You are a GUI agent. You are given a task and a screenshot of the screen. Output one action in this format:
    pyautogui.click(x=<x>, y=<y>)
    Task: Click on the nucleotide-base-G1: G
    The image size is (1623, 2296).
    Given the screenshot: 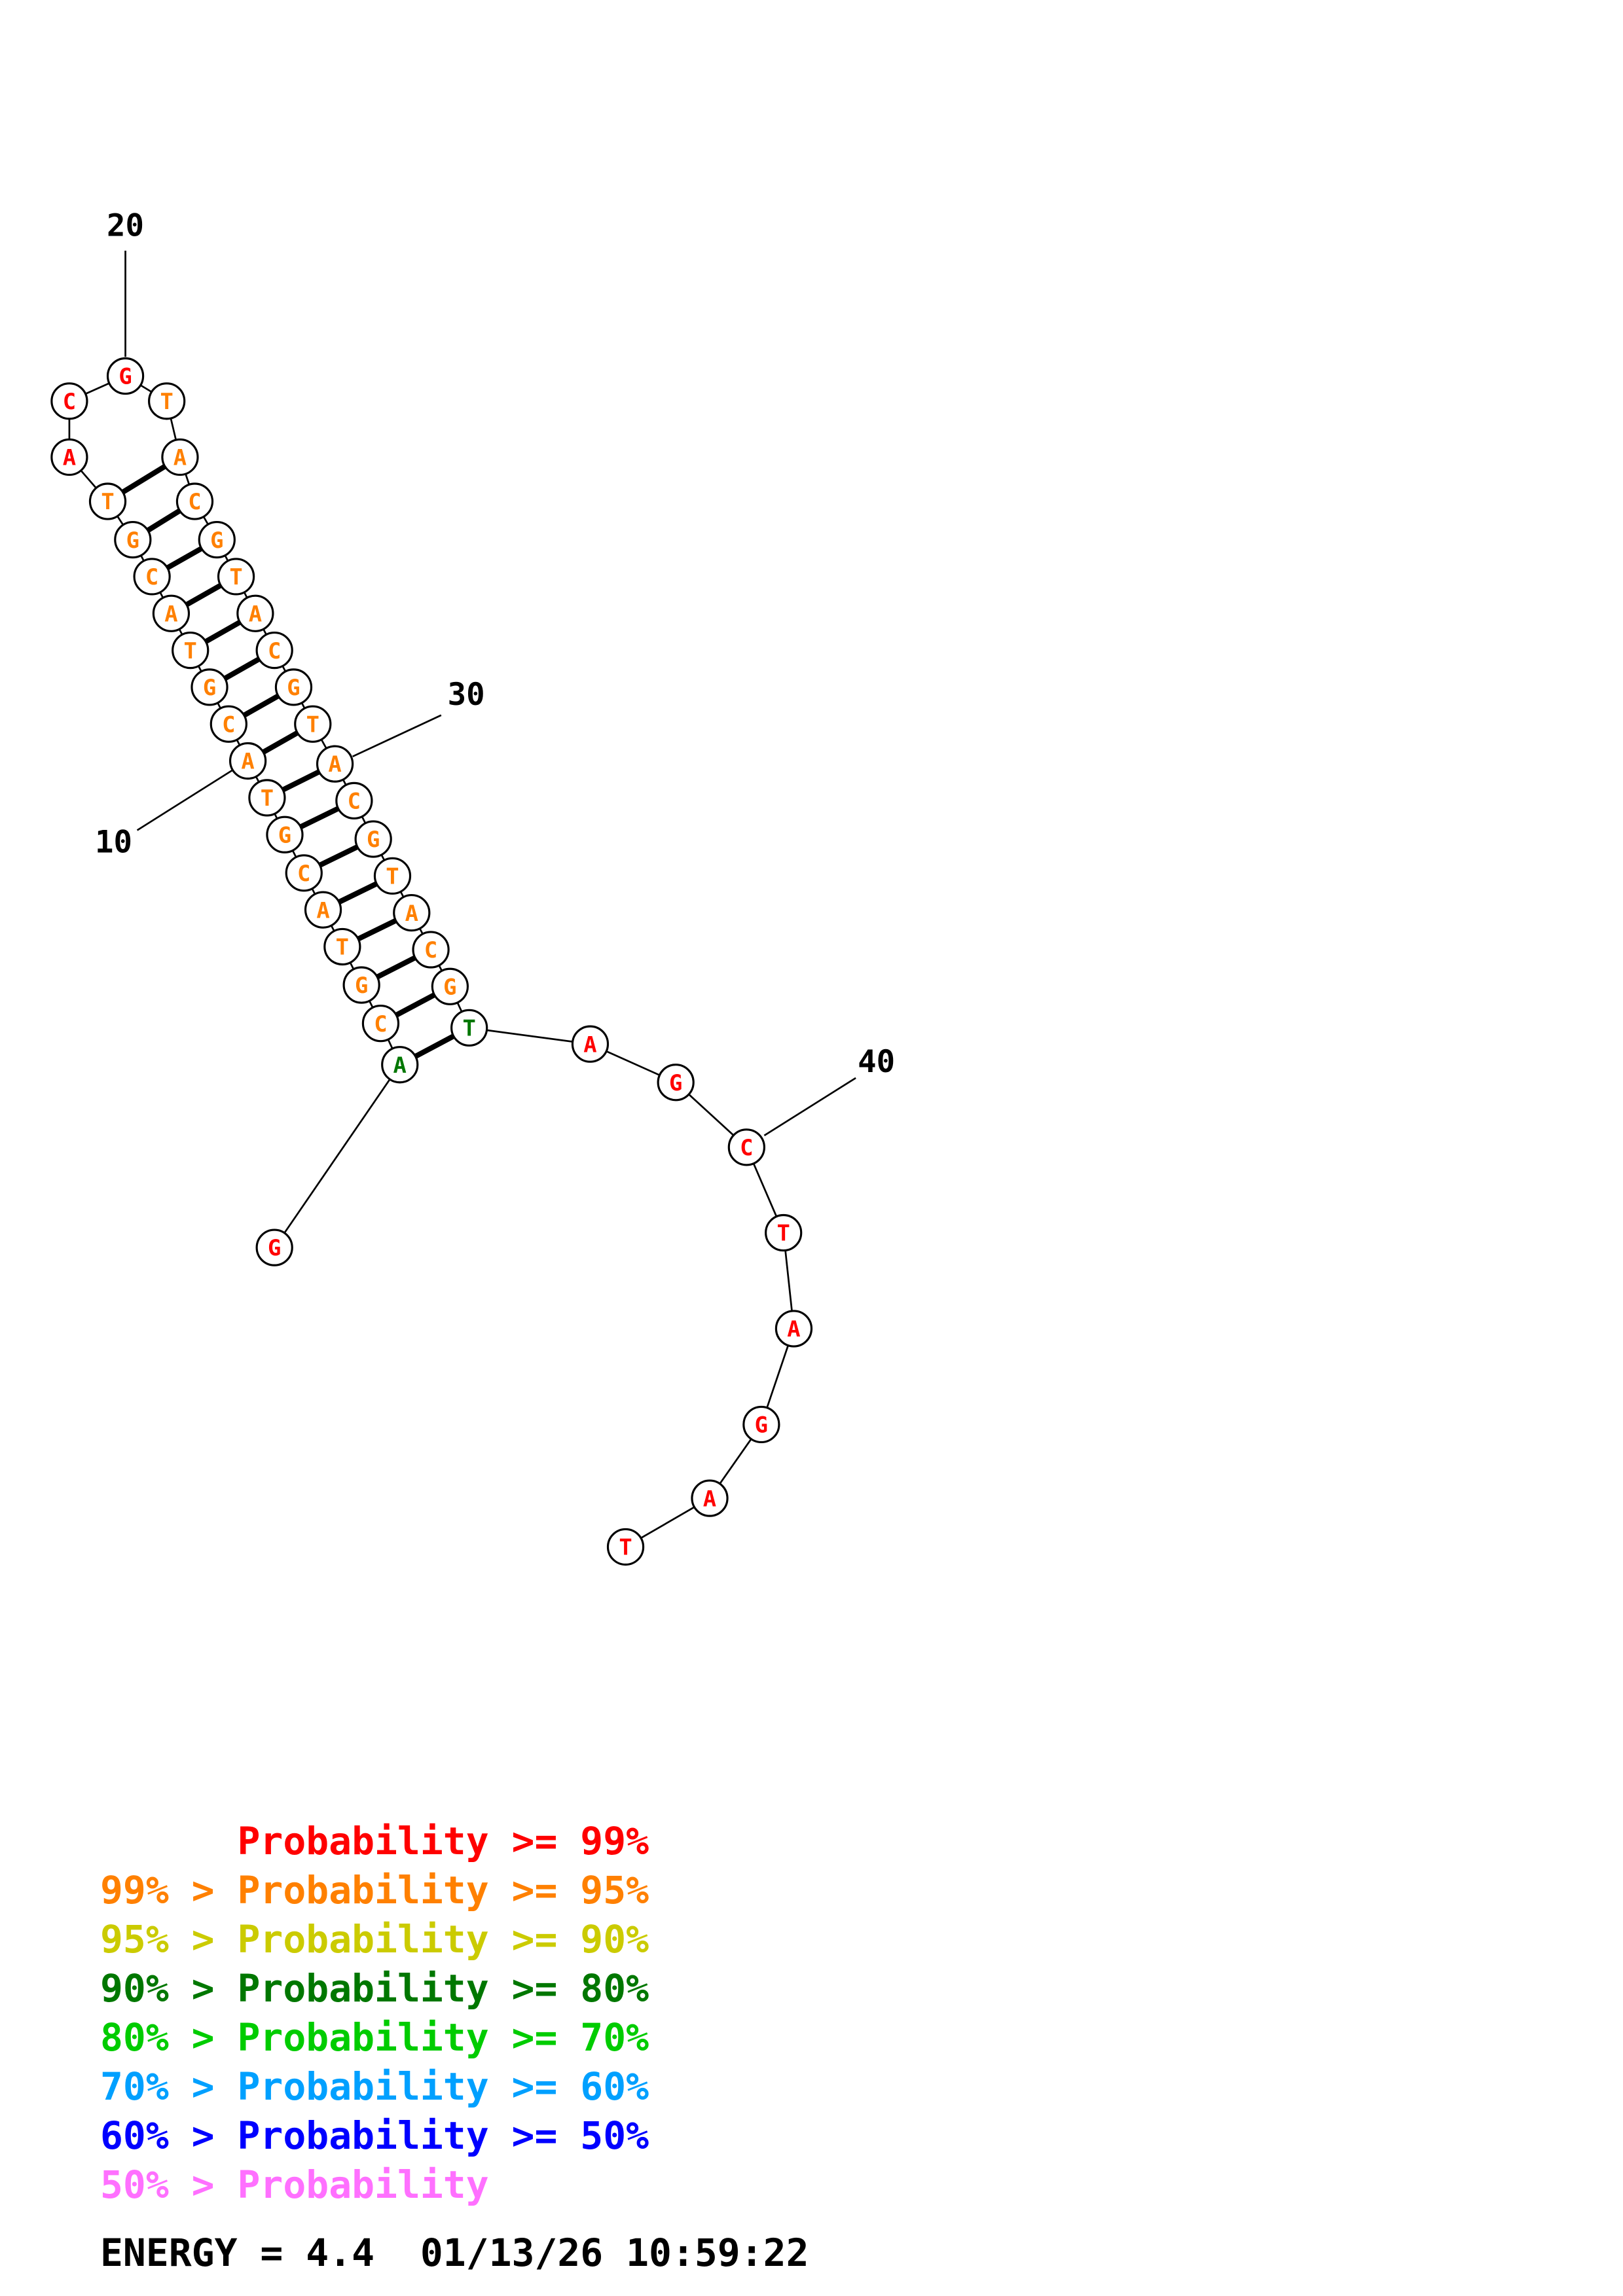 What is the action you would take?
    pyautogui.click(x=274, y=1248)
    